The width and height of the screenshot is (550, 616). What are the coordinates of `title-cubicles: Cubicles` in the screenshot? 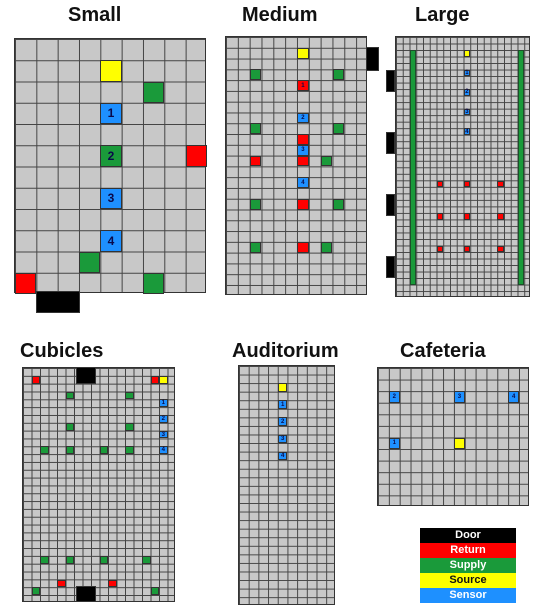 It's located at (62, 351).